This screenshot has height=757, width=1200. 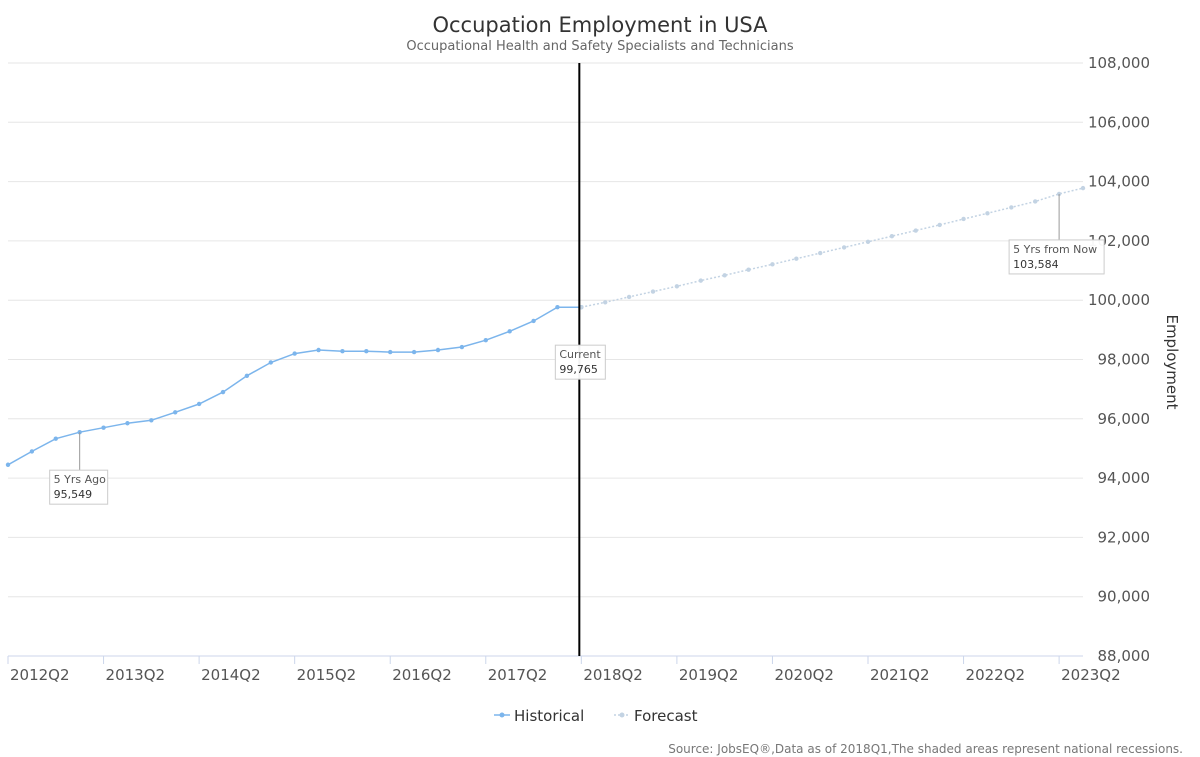 I want to click on y-tick-label: 108,000, so click(x=1119, y=63).